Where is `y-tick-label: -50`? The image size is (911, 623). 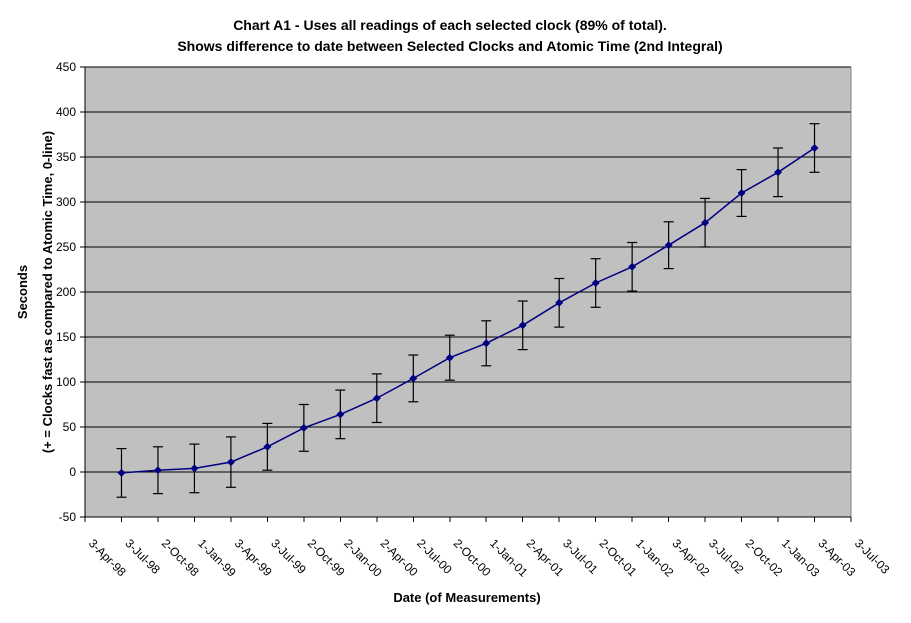 y-tick-label: -50 is located at coordinates (68, 517).